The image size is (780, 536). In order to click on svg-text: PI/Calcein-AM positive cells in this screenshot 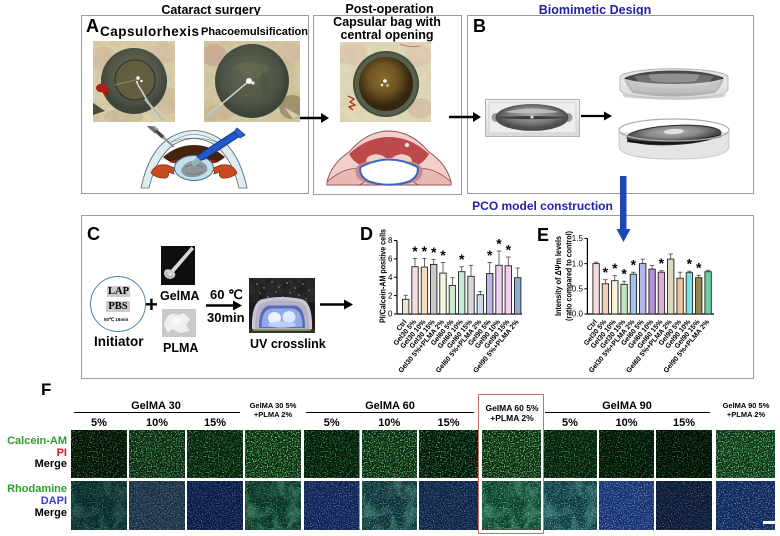, I will do `click(383, 276)`.